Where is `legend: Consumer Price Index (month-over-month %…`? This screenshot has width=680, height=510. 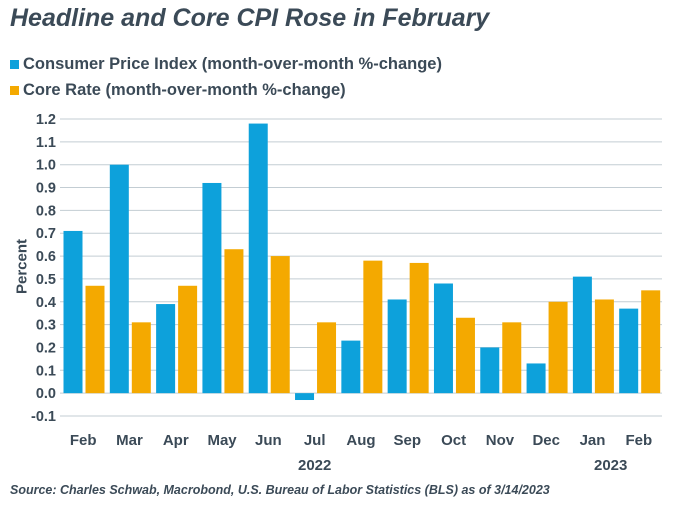
legend: Consumer Price Index (month-over-month %… is located at coordinates (226, 77).